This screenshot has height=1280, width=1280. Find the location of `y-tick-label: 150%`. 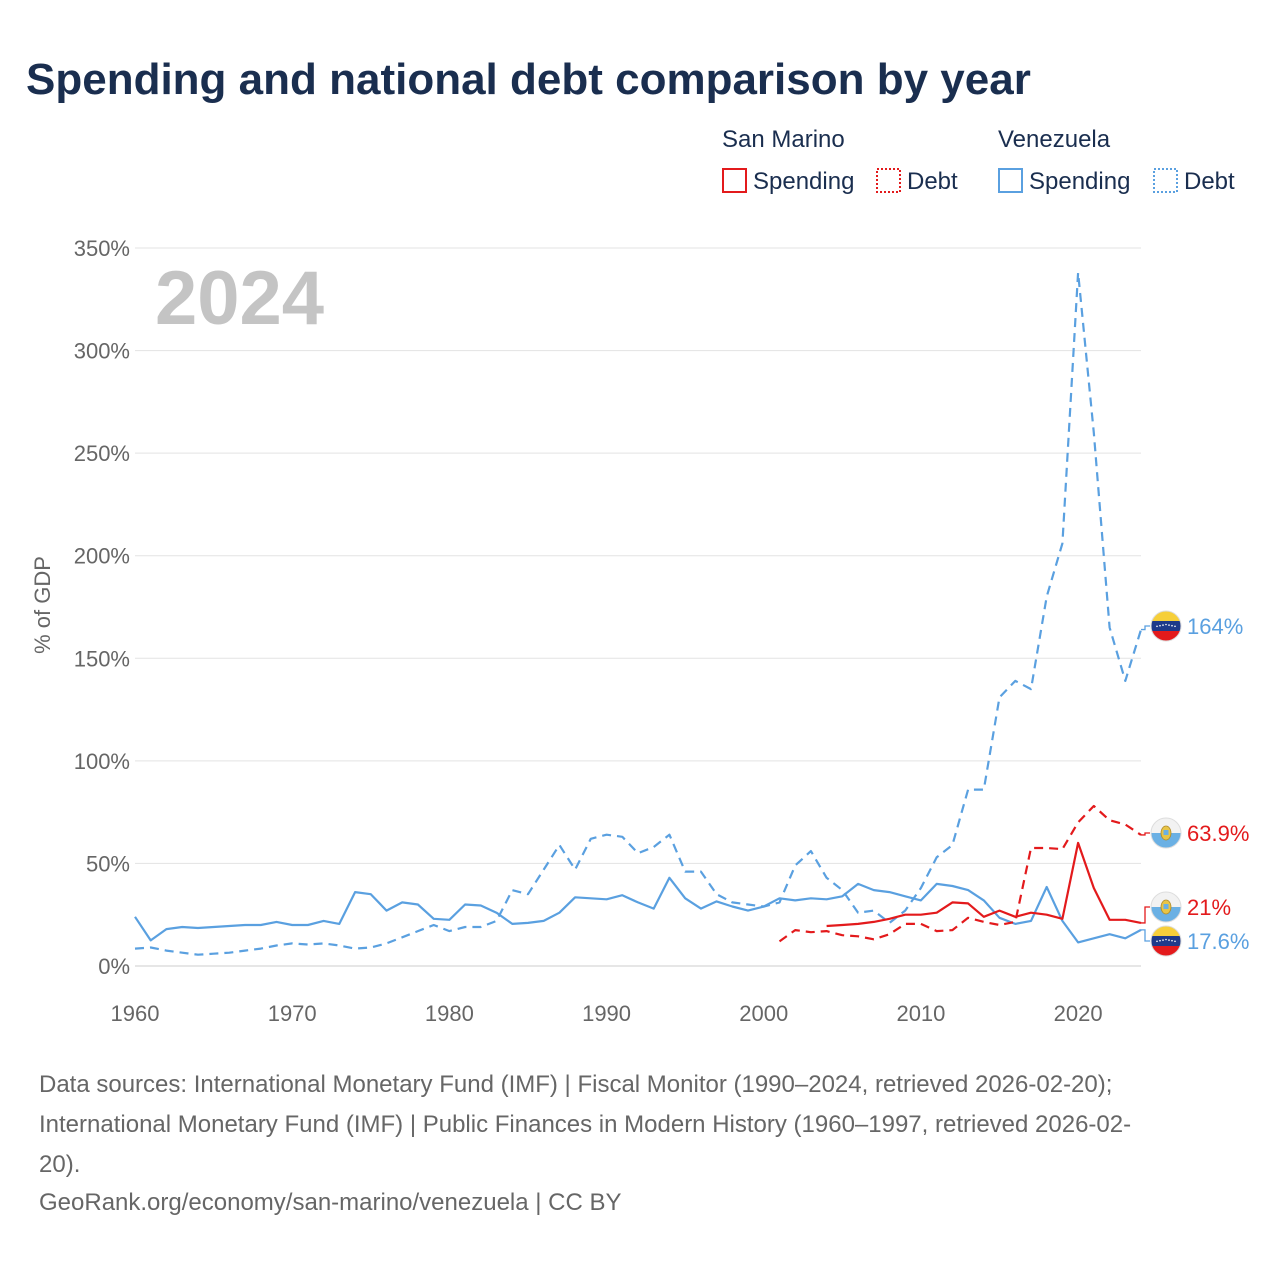

y-tick-label: 150% is located at coordinates (102, 658).